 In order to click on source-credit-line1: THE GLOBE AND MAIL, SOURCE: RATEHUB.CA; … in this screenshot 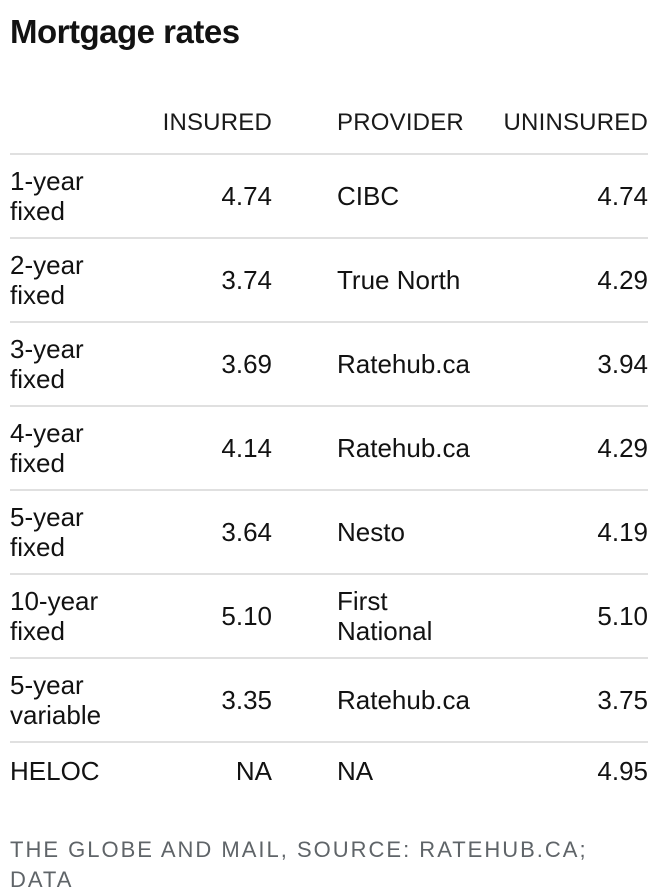, I will do `click(299, 864)`.